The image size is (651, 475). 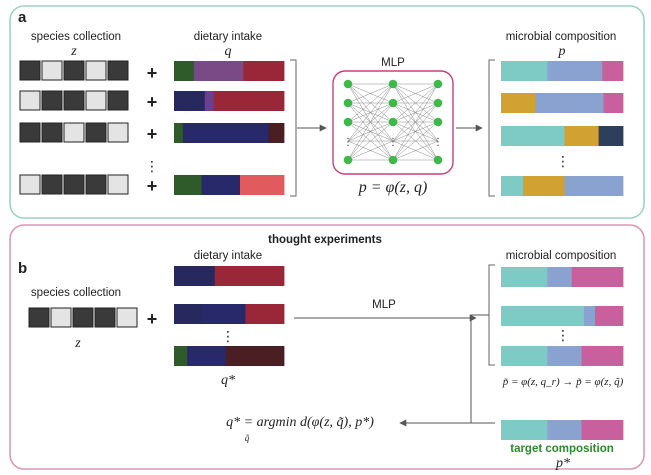 What do you see at coordinates (76, 293) in the screenshot?
I see `panel-b-species-title: species collection` at bounding box center [76, 293].